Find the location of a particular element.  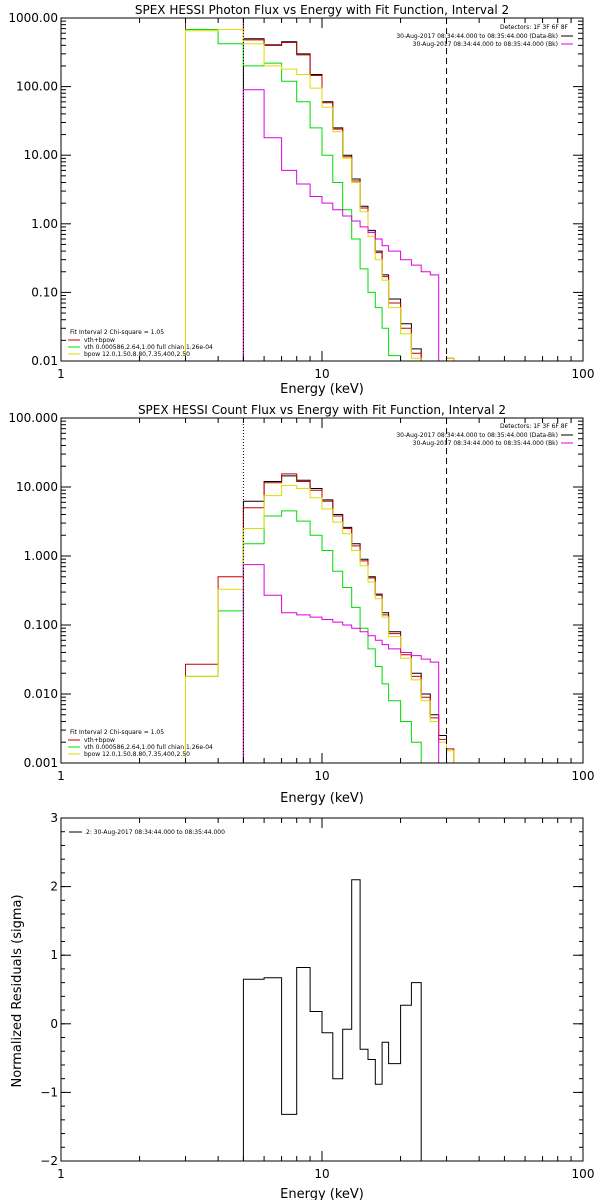

photon-flux-sum-series is located at coordinates (320, 189).